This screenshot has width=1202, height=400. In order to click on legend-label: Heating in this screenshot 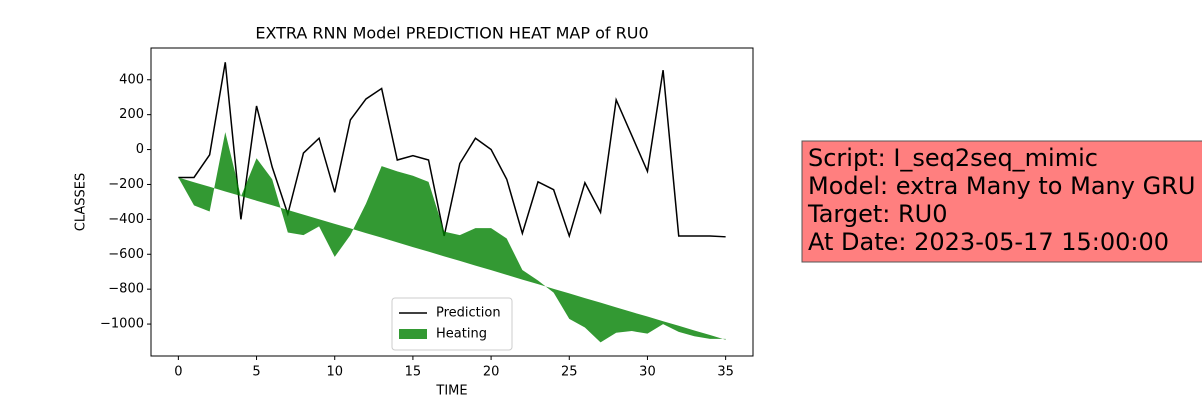, I will do `click(461, 334)`.